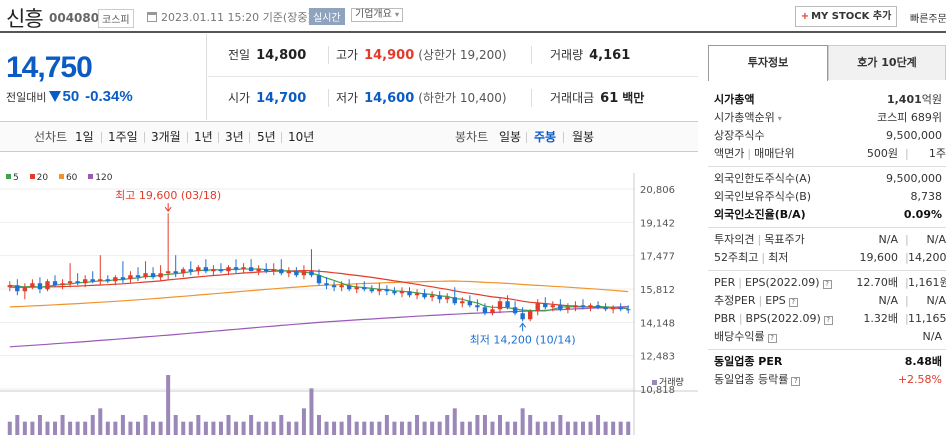  I want to click on tab-weekly-candle: 주봉, so click(545, 137).